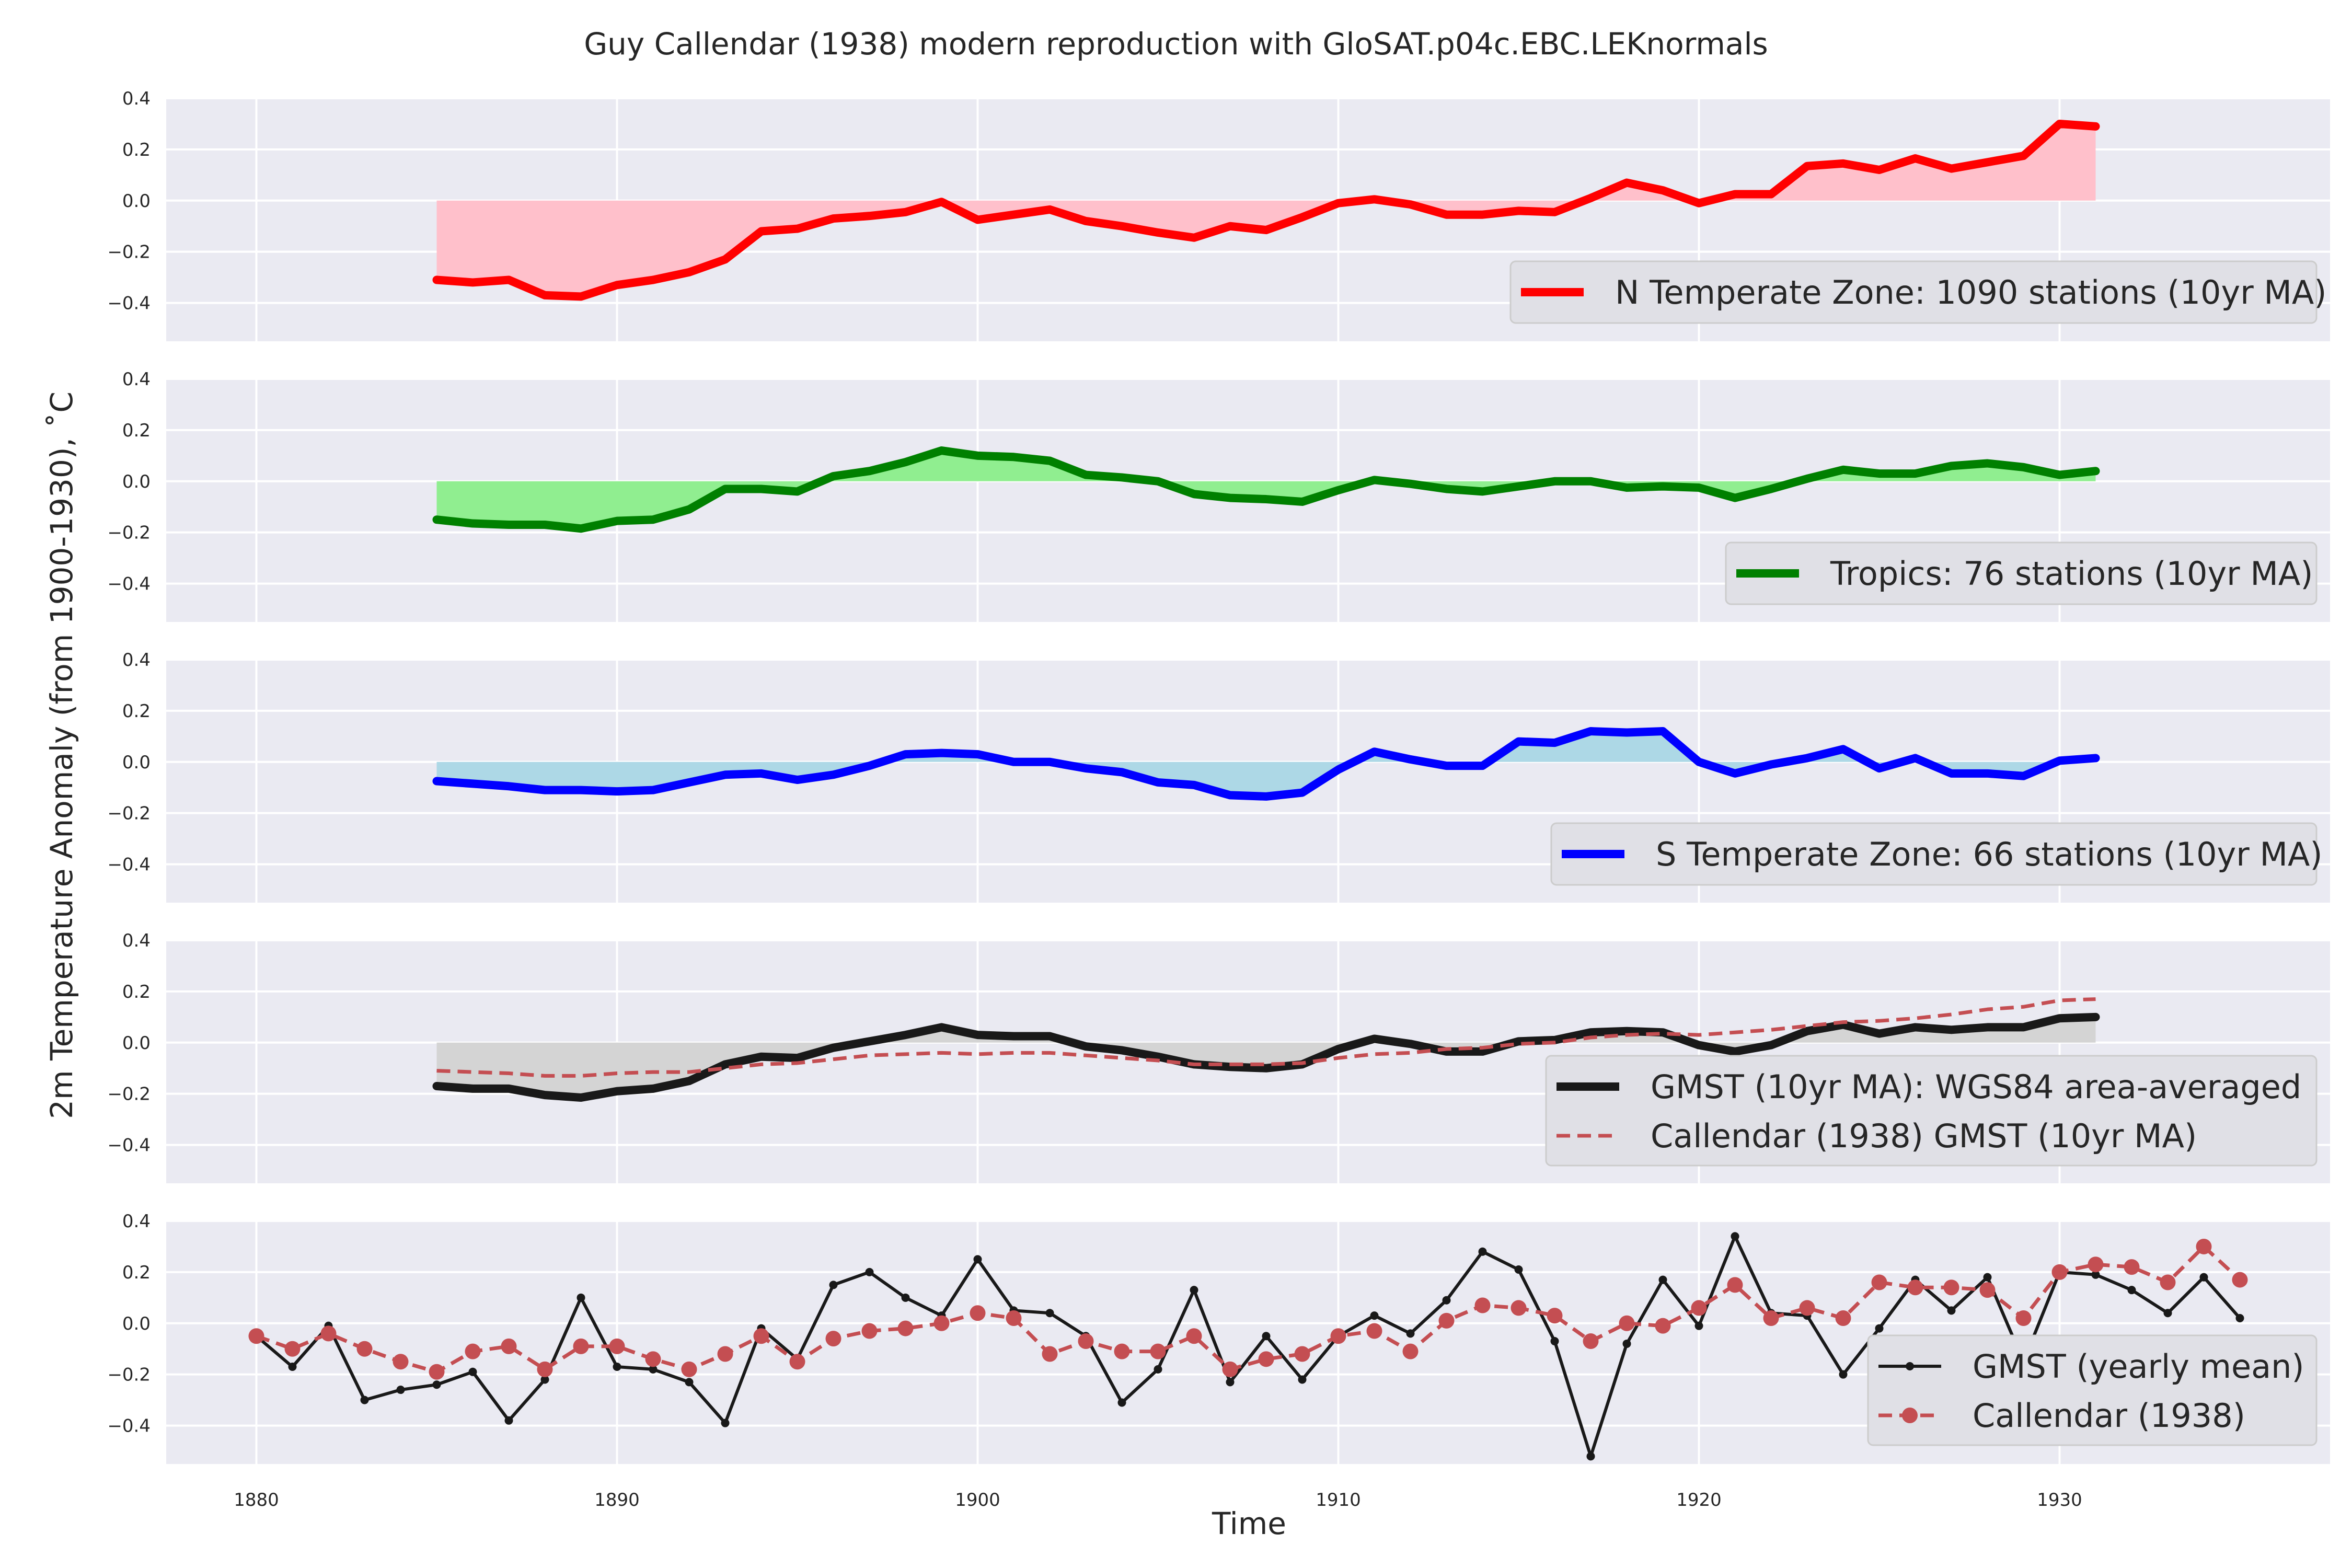 This screenshot has height=1568, width=2352. Describe the element at coordinates (977, 1500) in the screenshot. I see `x-tick-label: 1900` at that location.